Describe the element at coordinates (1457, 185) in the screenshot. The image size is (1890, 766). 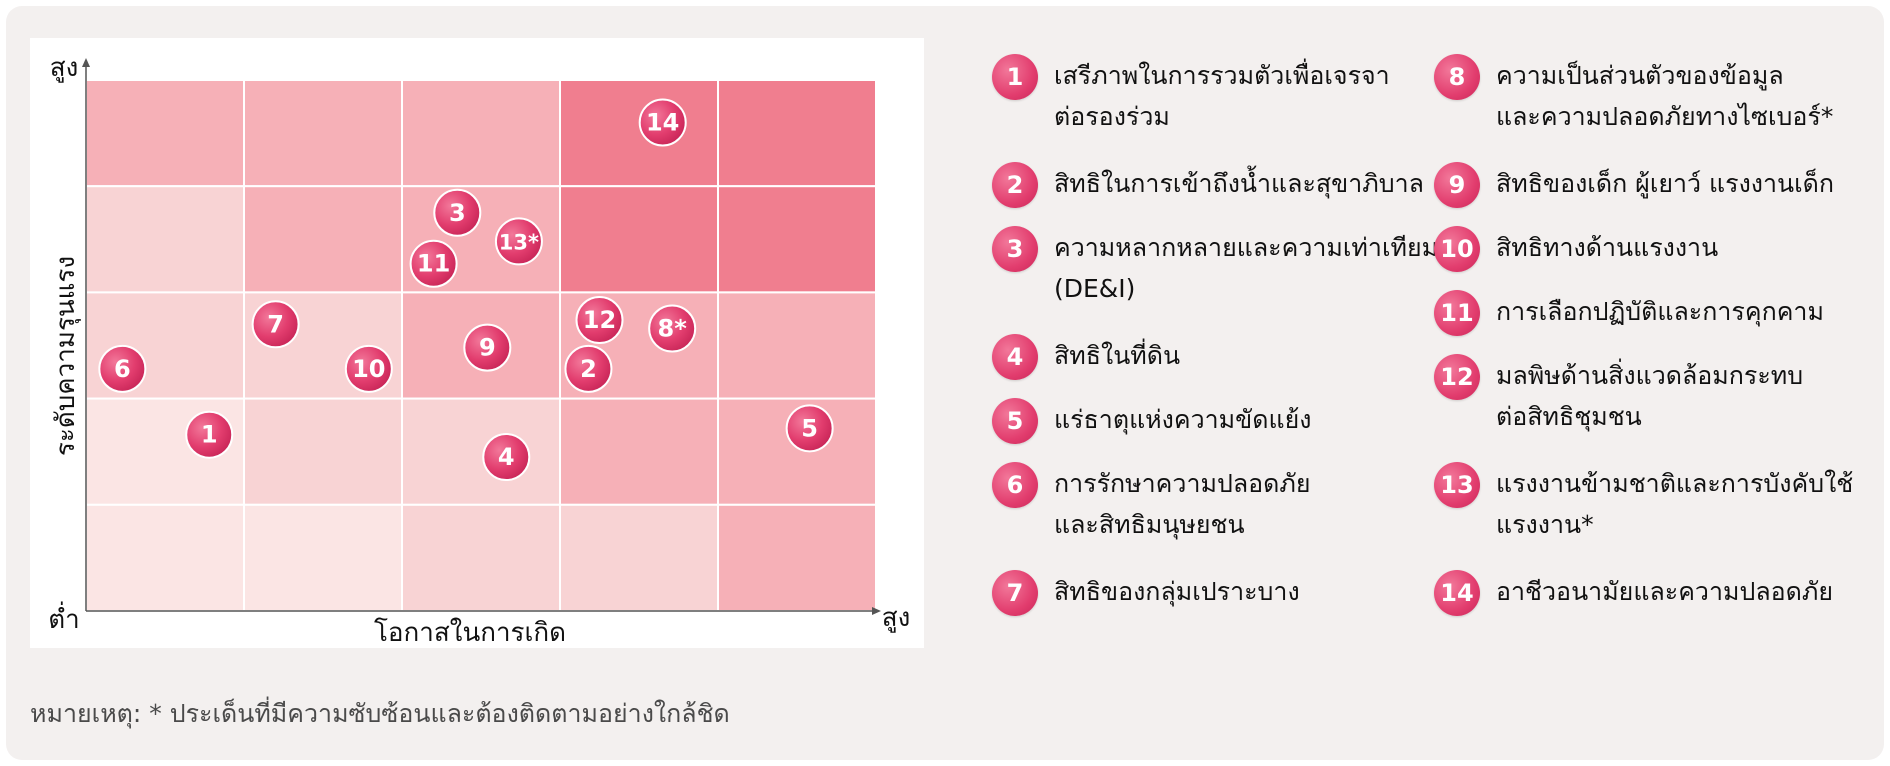
I see `legend-number-badge: 9` at that location.